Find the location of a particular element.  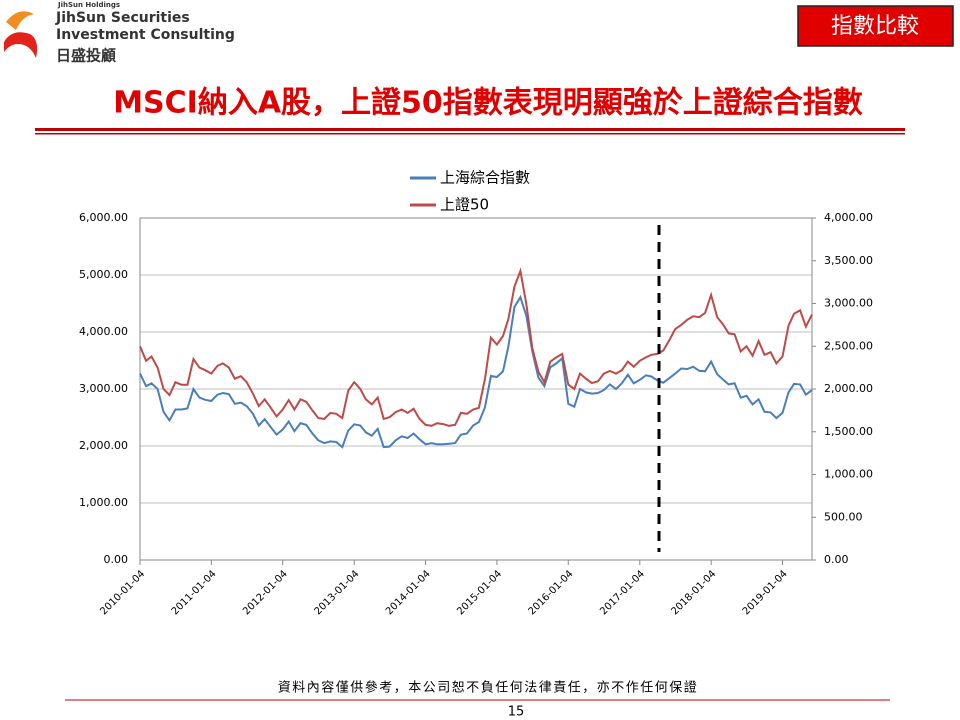

slide-title: MSCI納入A股，上證50指數表現明顯強於上證綜合指數 is located at coordinates (488, 103).